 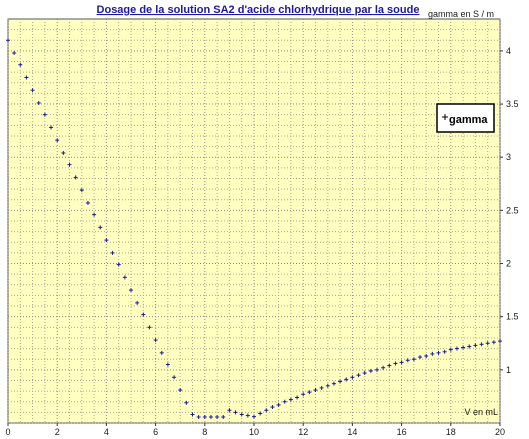 I want to click on x-tick-label: 0, so click(x=7, y=432).